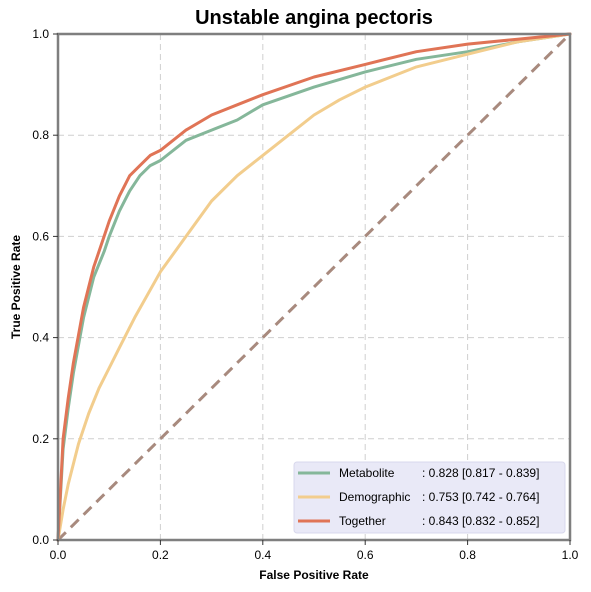 This screenshot has height=592, width=591. I want to click on x-tick-label: 0.2, so click(160, 555).